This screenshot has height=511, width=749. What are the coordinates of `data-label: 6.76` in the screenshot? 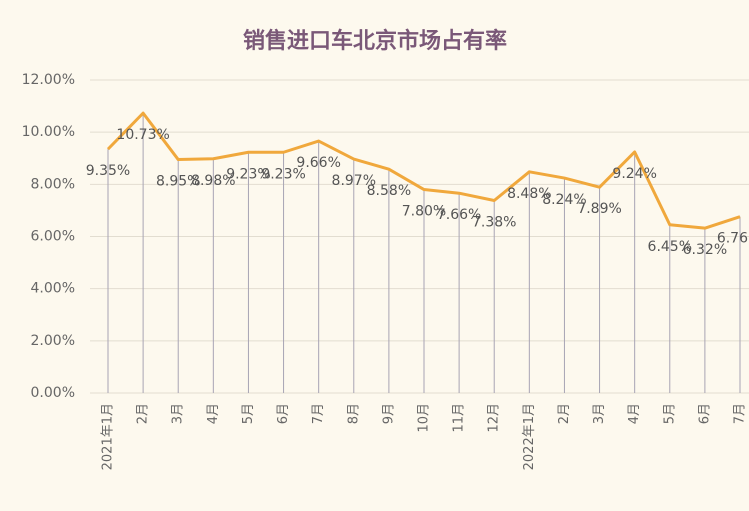 It's located at (732, 239).